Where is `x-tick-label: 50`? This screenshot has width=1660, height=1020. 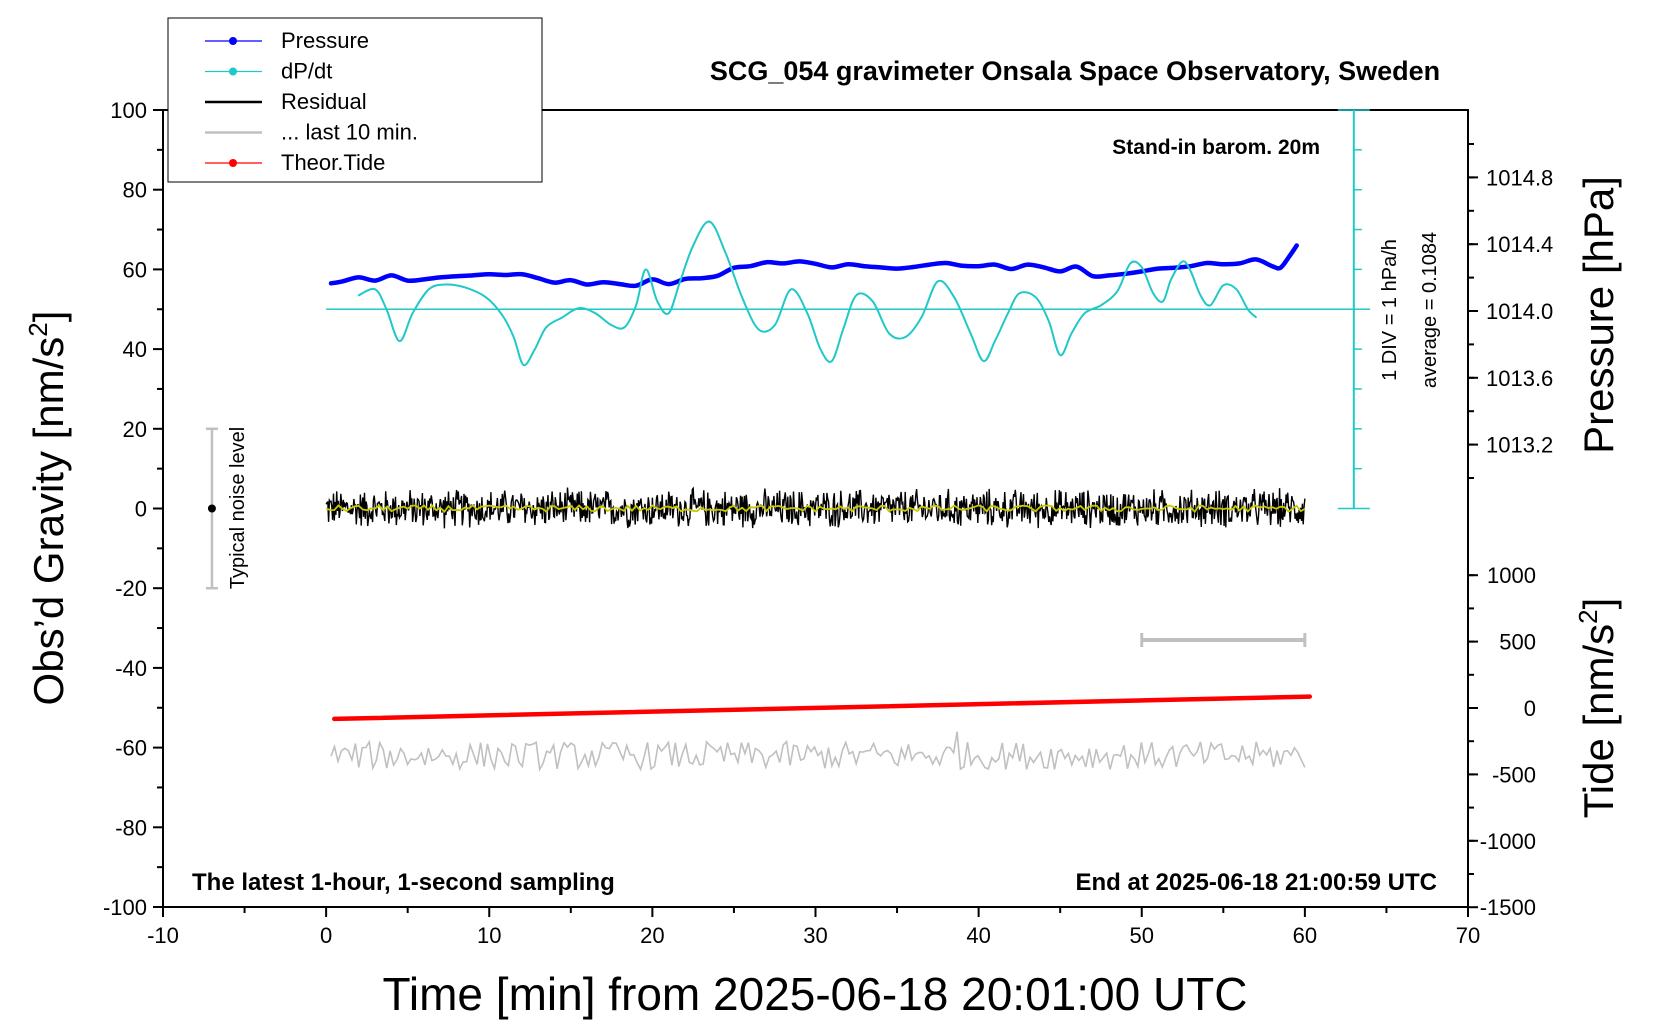 x-tick-label: 50 is located at coordinates (1142, 935).